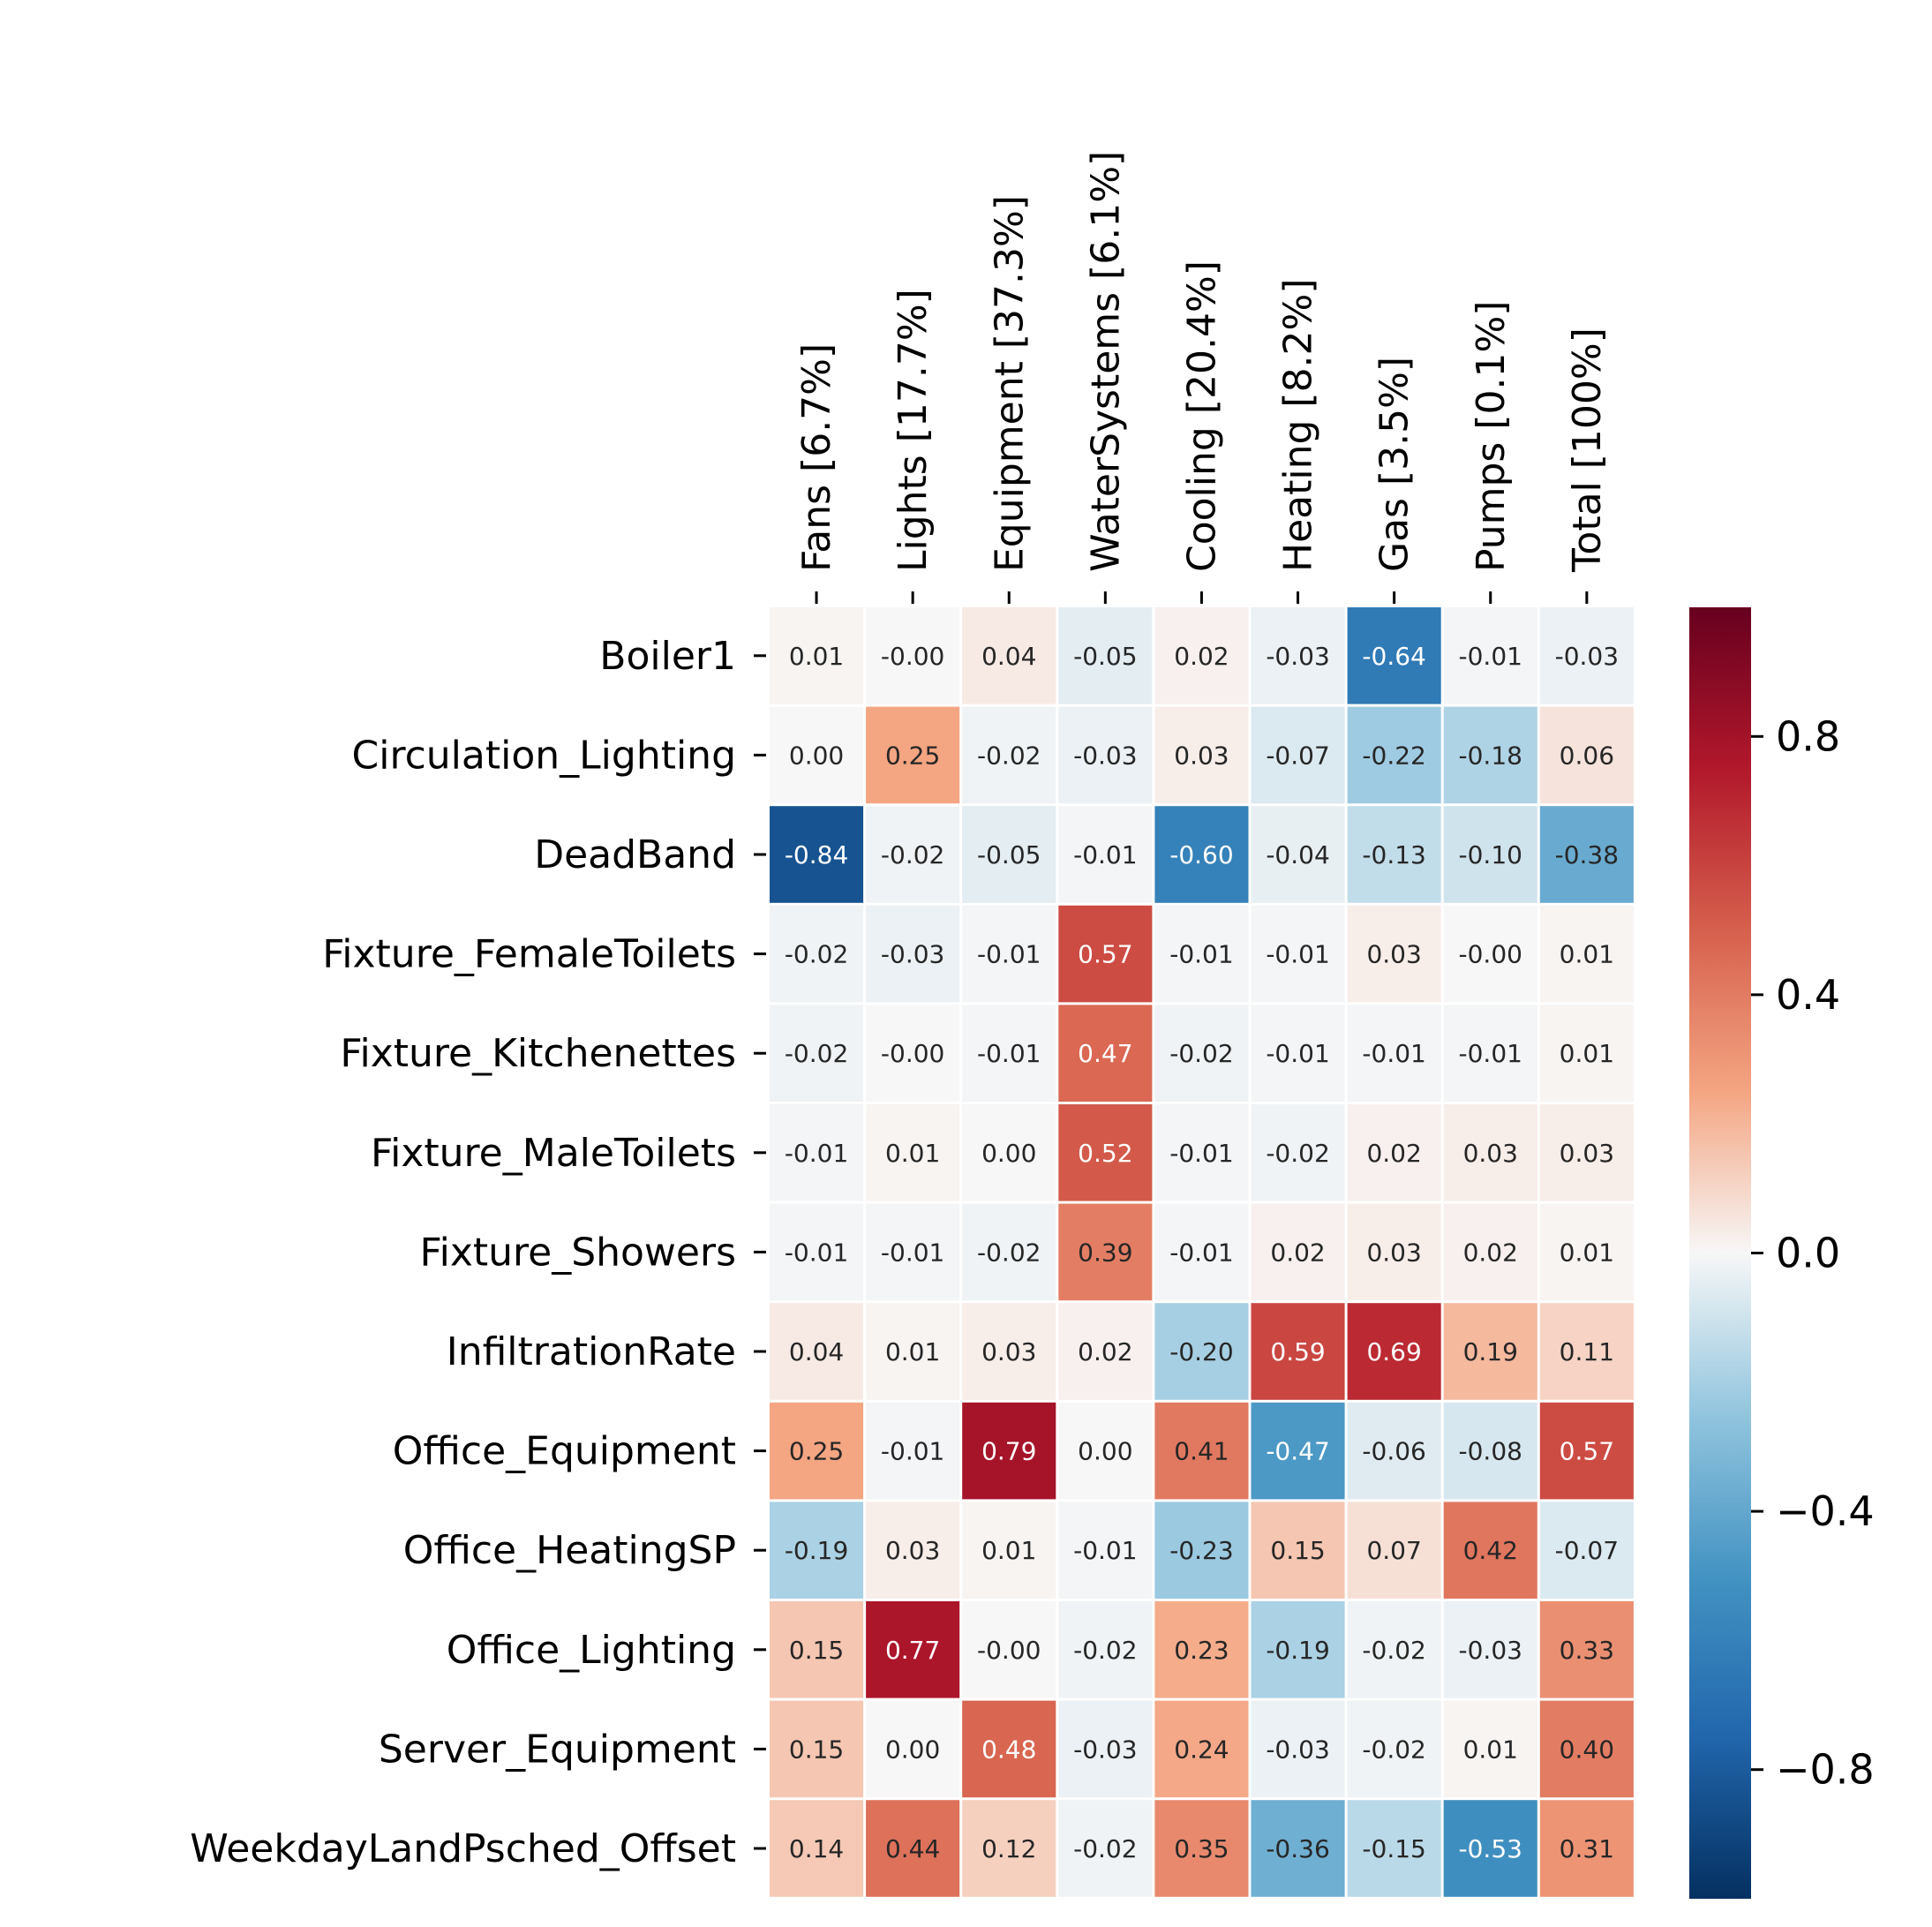 This screenshot has height=1927, width=1932. Describe the element at coordinates (529, 954) in the screenshot. I see `y-tick-label: Fixture_FemaleToilets` at that location.